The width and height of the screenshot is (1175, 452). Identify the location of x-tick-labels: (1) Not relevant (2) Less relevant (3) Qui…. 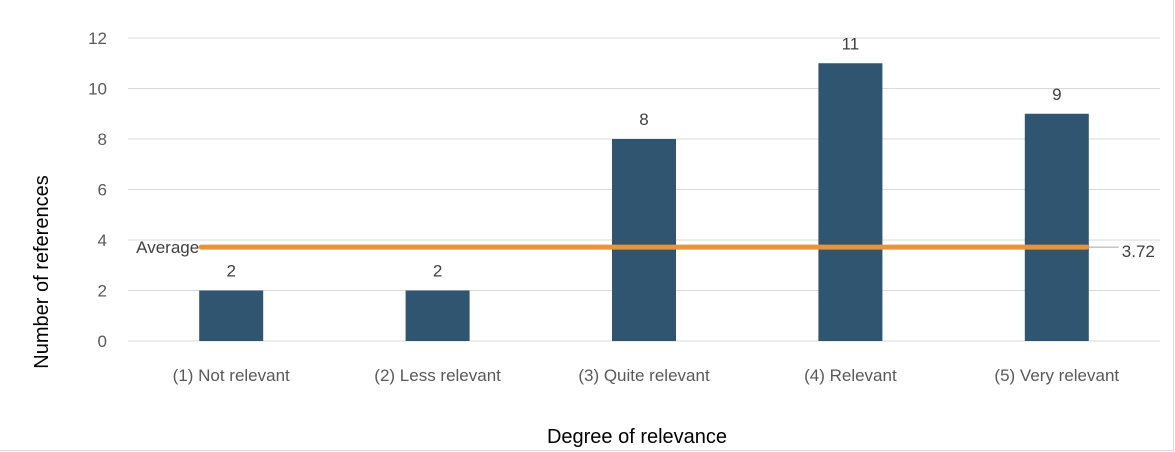
(646, 375).